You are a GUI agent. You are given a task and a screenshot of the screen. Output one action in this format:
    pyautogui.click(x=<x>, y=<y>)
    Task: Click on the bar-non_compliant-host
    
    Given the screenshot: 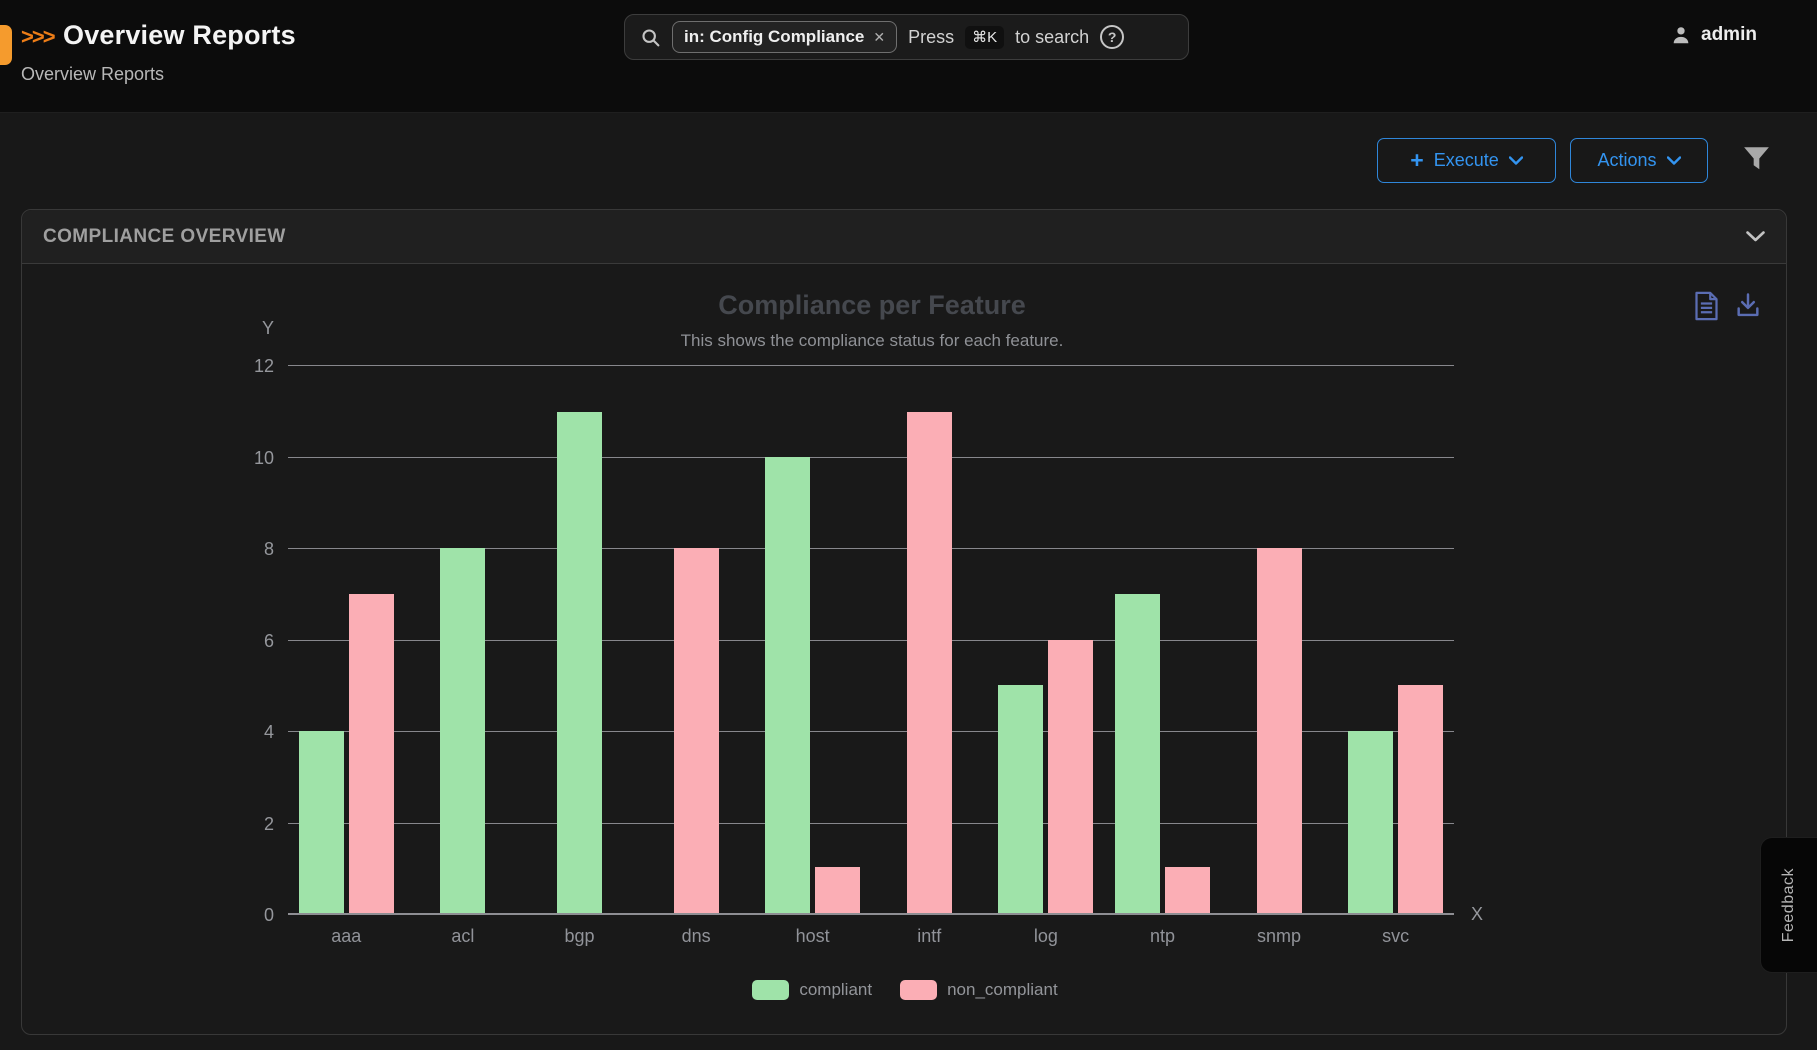 What is the action you would take?
    pyautogui.click(x=838, y=890)
    